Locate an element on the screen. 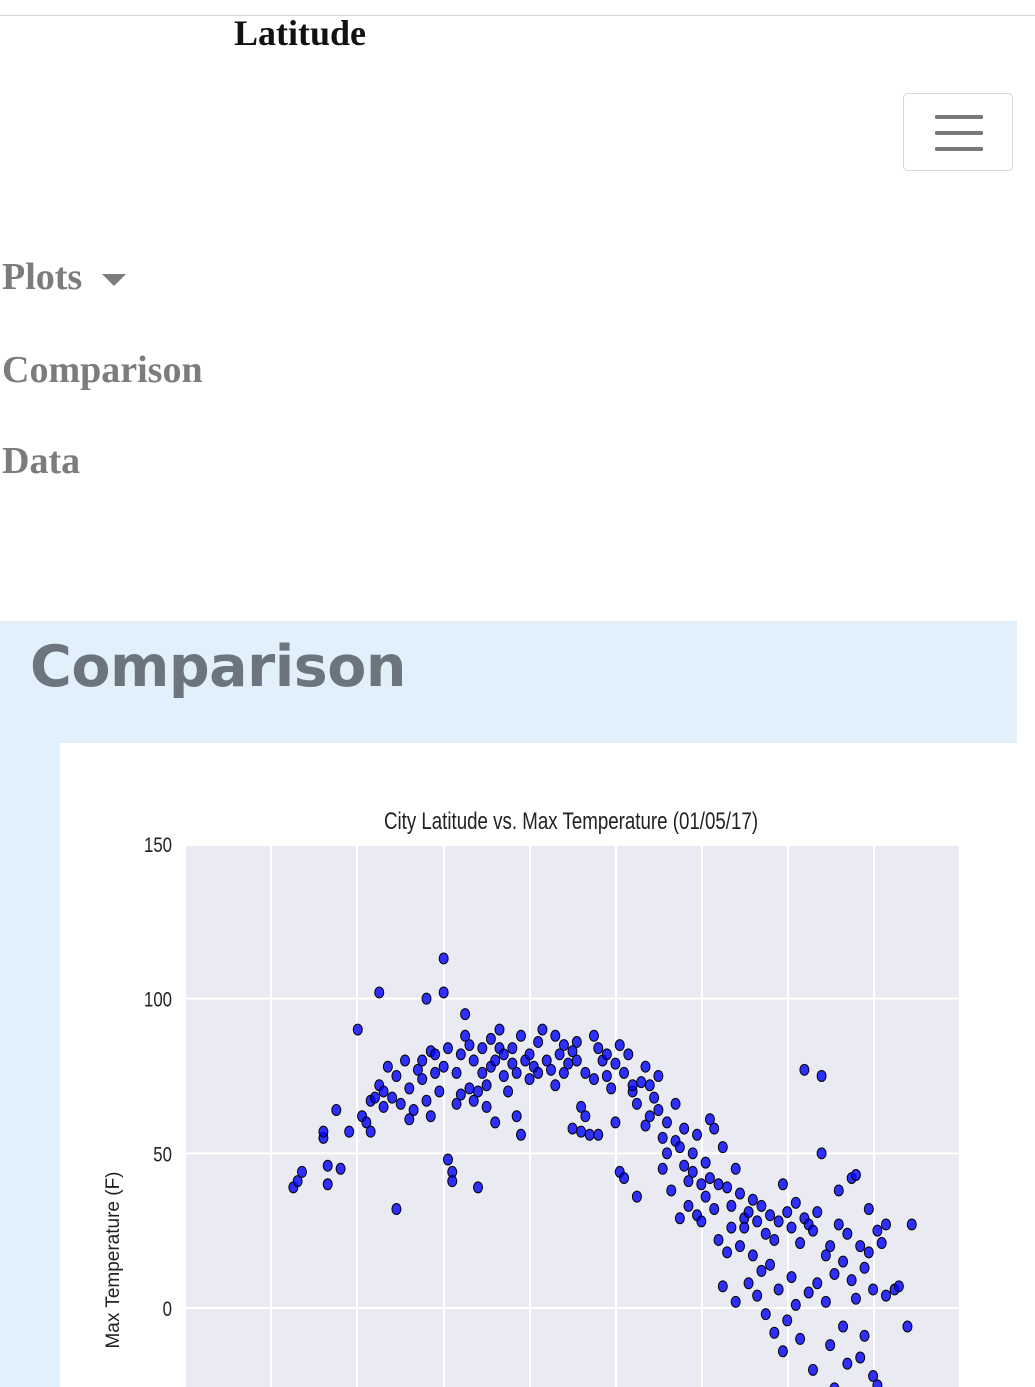 The image size is (1035, 1387). navbar-brand: Latitude is located at coordinates (300, 33).